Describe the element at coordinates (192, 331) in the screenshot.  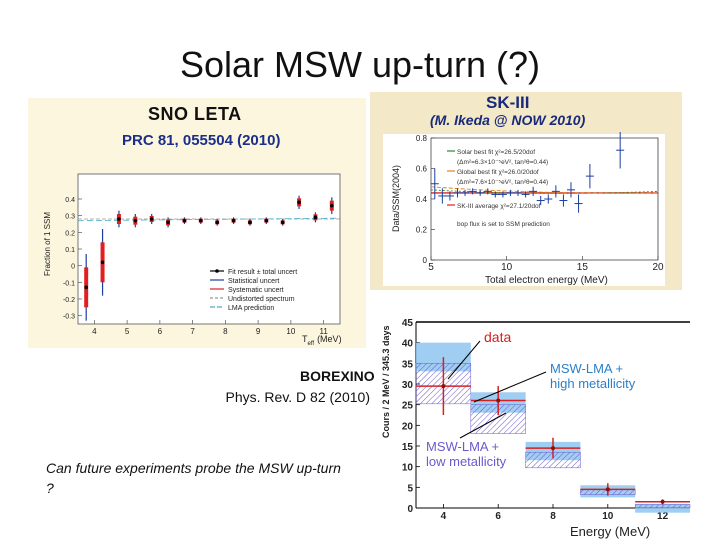
I see `sno-x-tick-label: 7` at that location.